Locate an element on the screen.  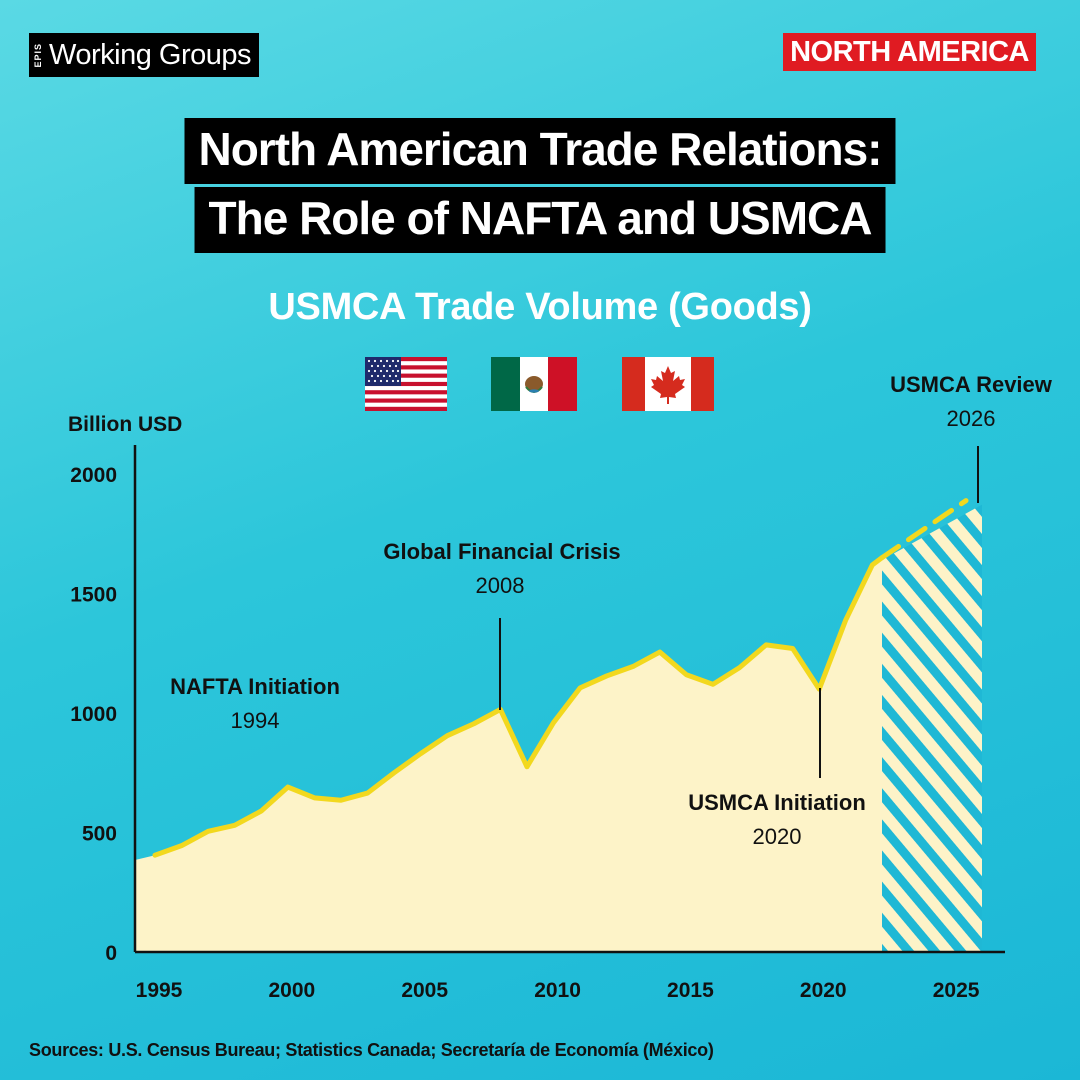
y-tick-label: 500 is located at coordinates (99, 834).